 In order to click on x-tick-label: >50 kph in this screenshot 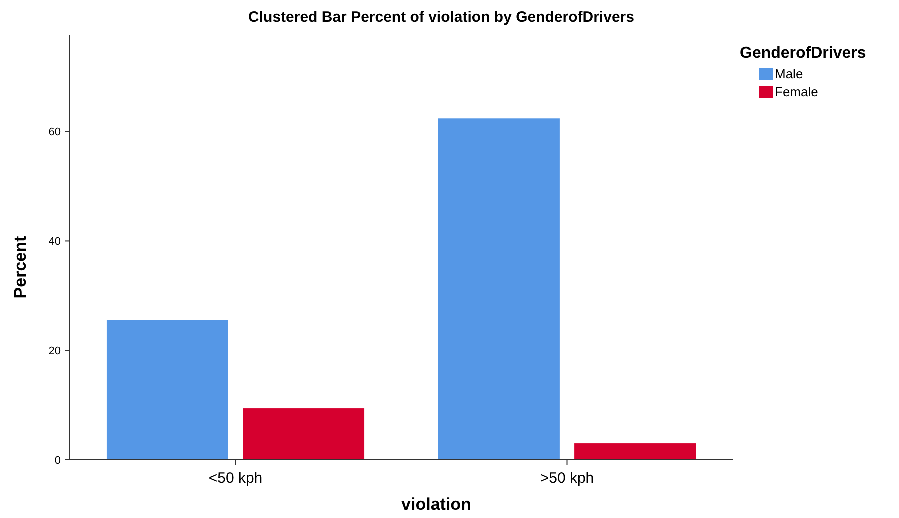, I will do `click(567, 478)`.